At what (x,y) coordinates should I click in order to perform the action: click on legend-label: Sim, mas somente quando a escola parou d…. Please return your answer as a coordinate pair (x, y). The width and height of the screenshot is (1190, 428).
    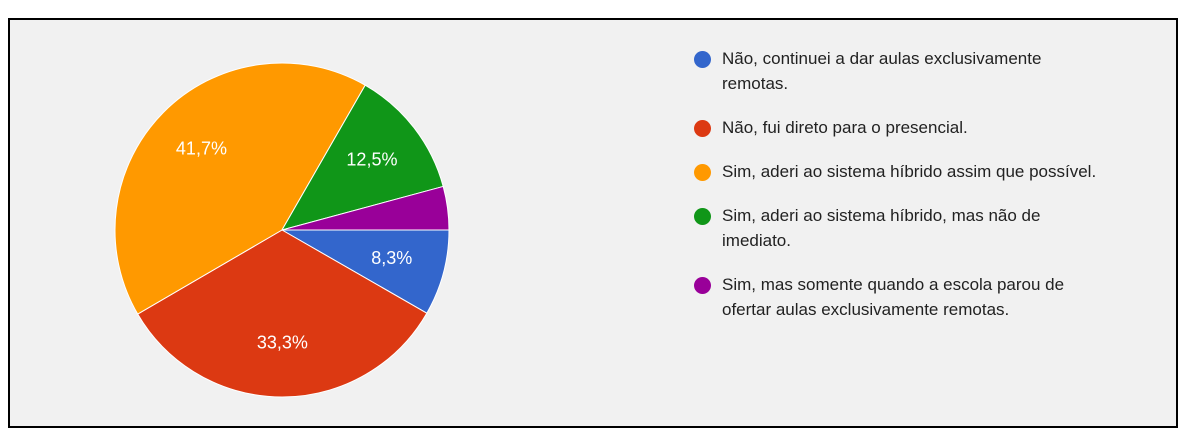
    Looking at the image, I should click on (893, 297).